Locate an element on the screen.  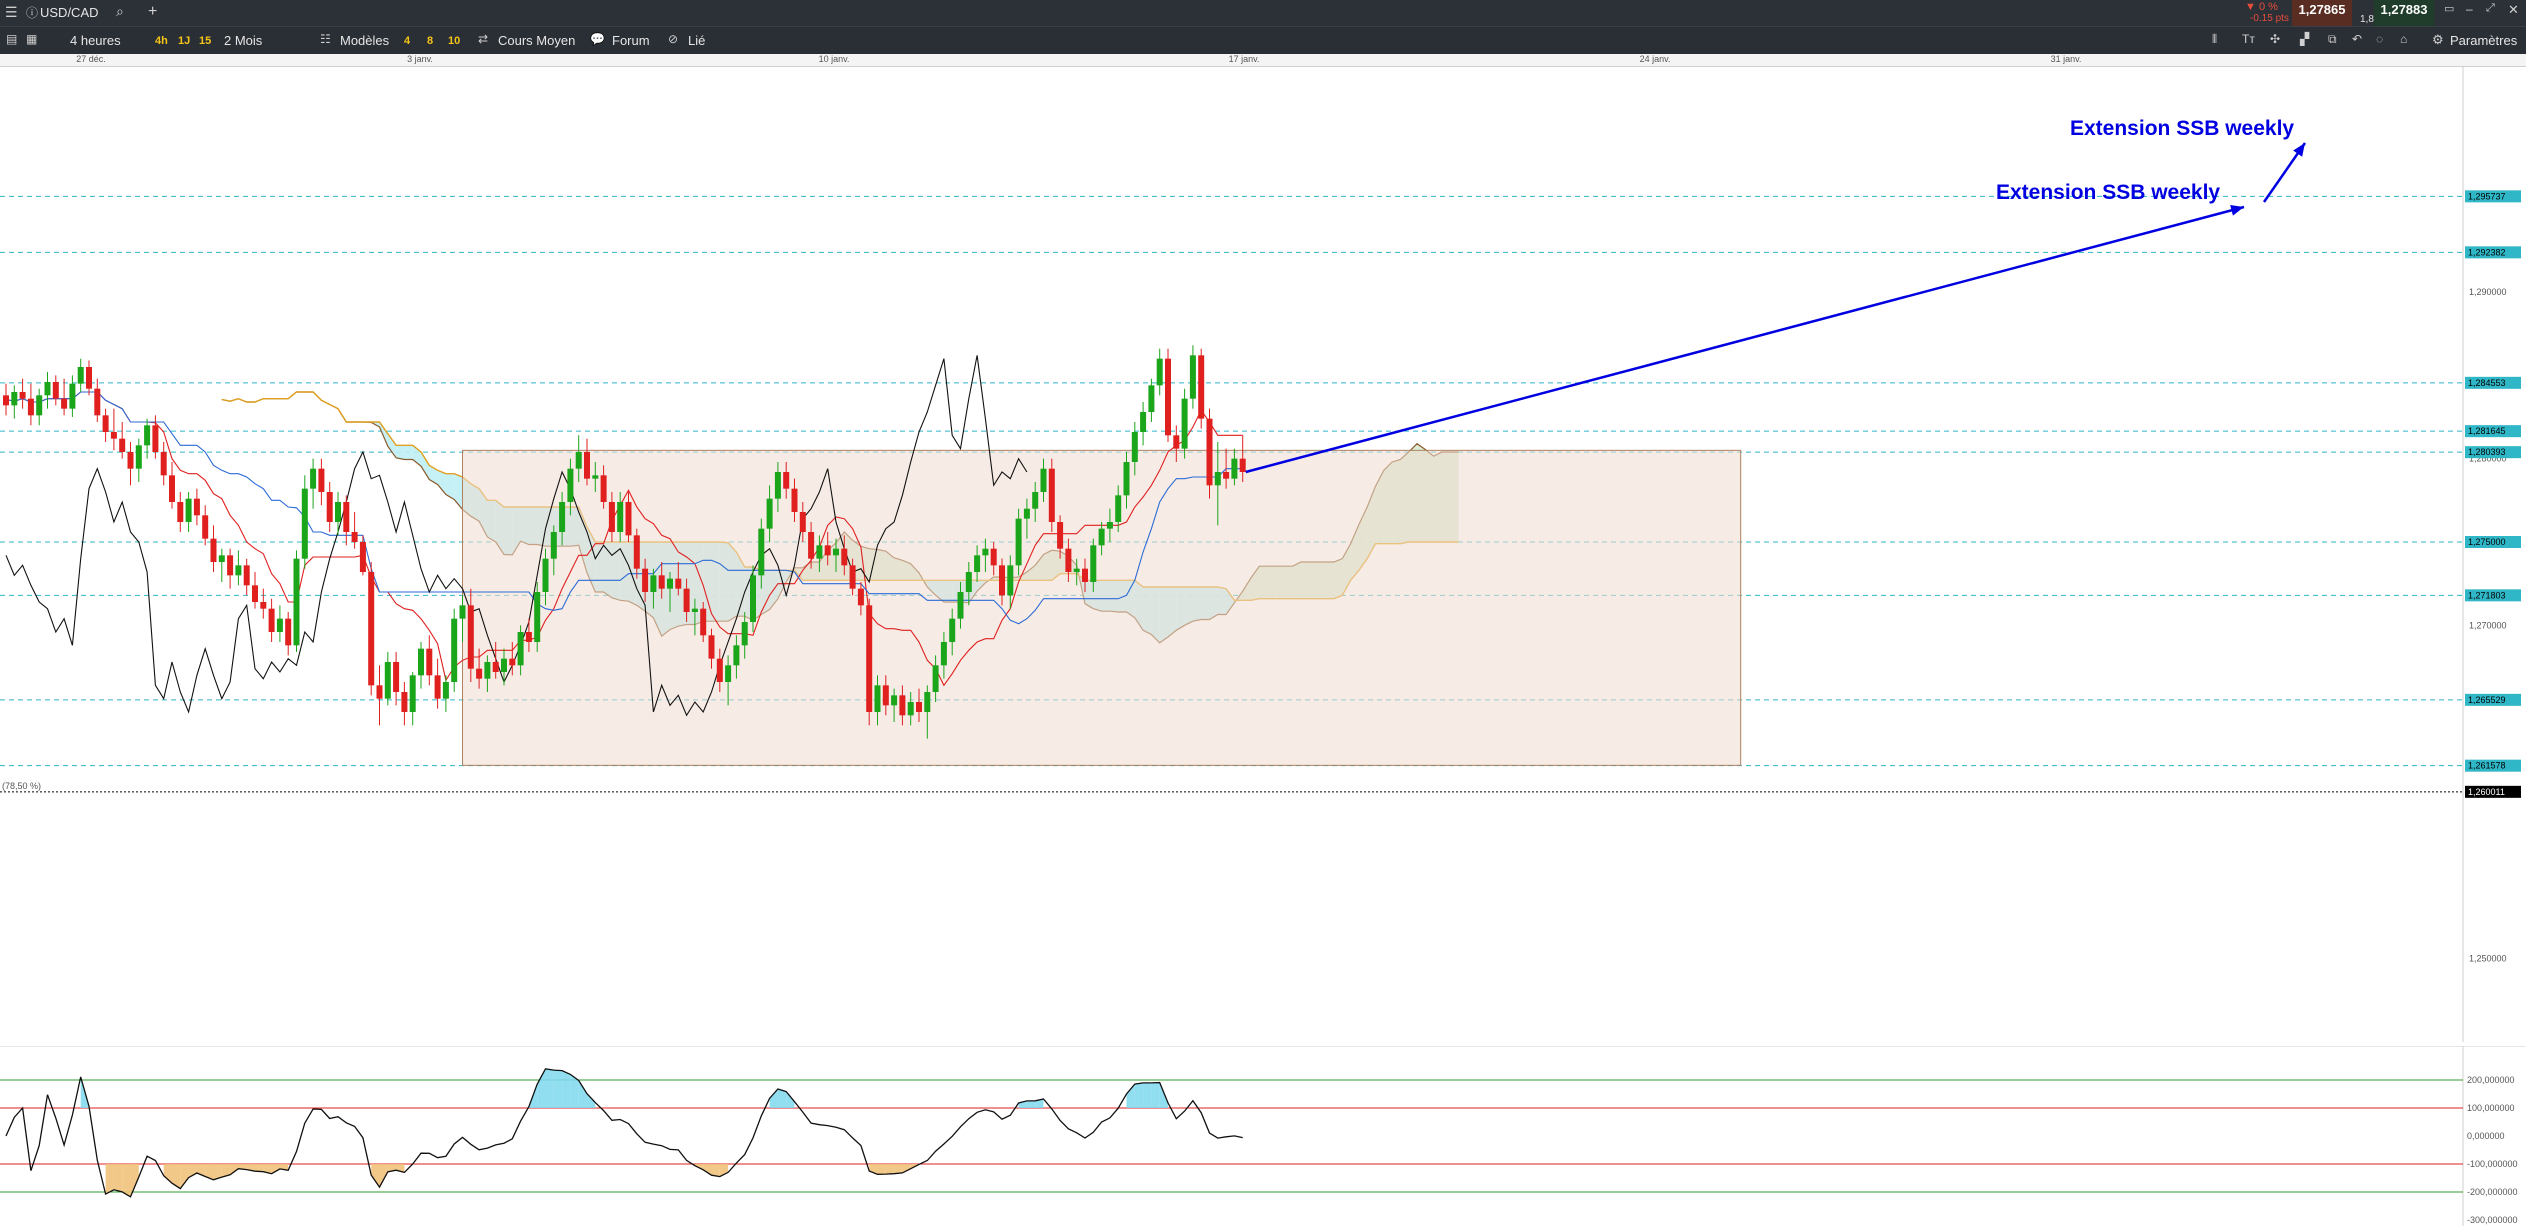
close-icon: ✕ is located at coordinates (2513, 9).